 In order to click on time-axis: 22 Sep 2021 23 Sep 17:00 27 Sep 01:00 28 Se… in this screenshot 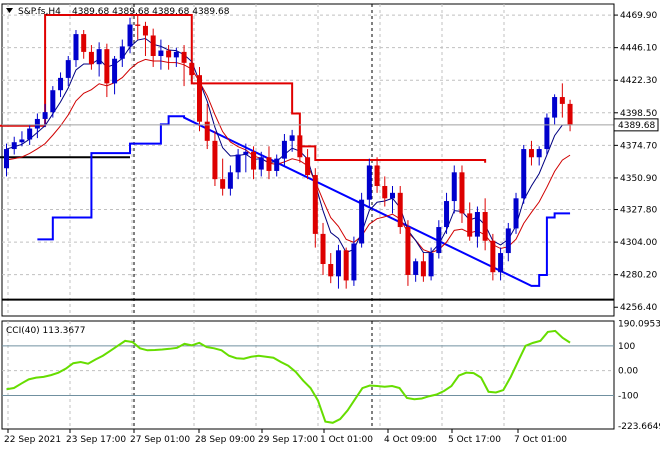, I will do `click(285, 437)`.